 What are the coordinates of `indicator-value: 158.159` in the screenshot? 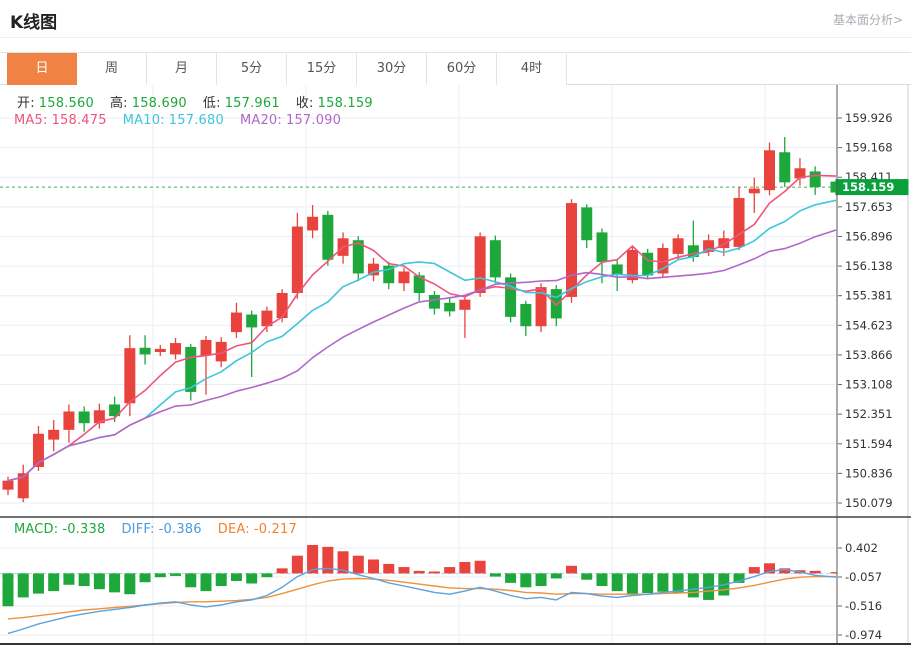 It's located at (345, 103).